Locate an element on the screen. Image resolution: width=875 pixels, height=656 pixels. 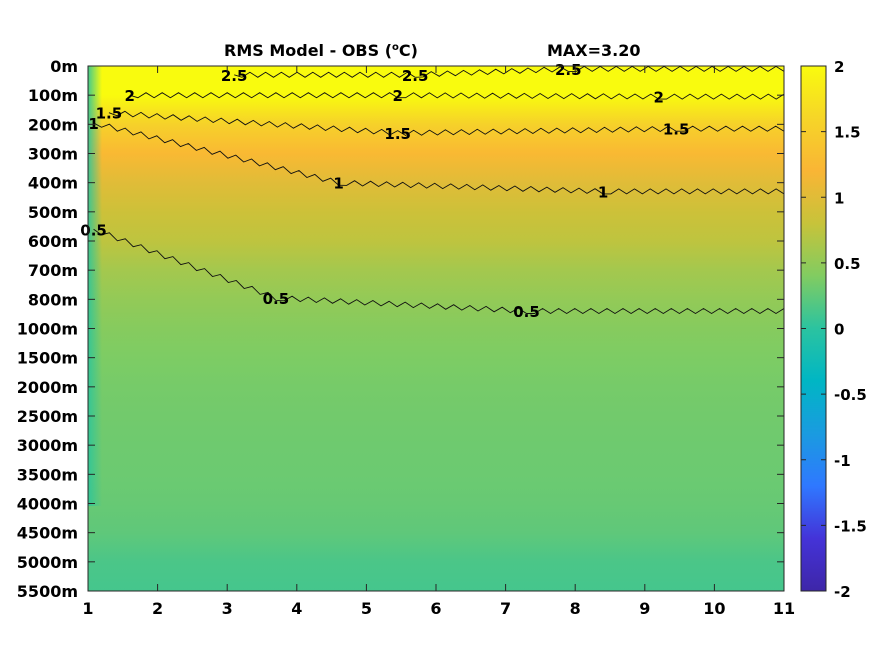
y-tick-label: 5500m is located at coordinates (47, 591).